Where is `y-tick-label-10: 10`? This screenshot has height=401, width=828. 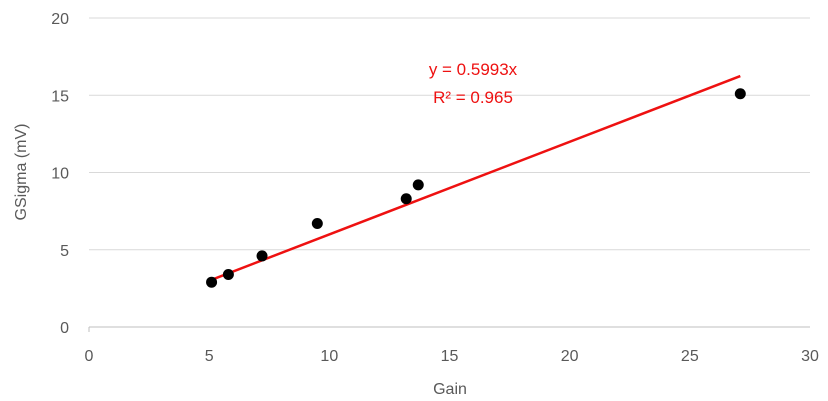
y-tick-label-10: 10 is located at coordinates (60, 174).